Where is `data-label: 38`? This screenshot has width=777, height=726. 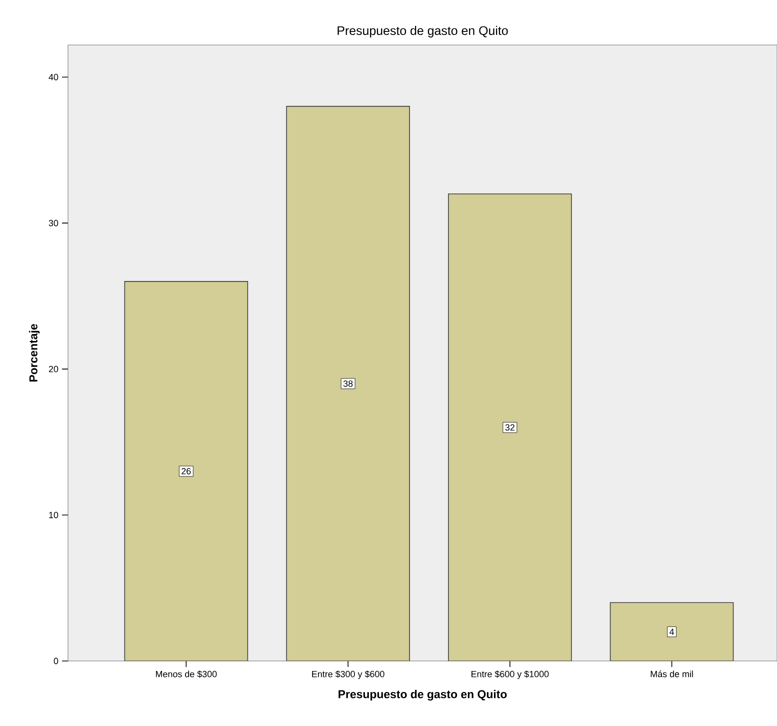 data-label: 38 is located at coordinates (348, 383).